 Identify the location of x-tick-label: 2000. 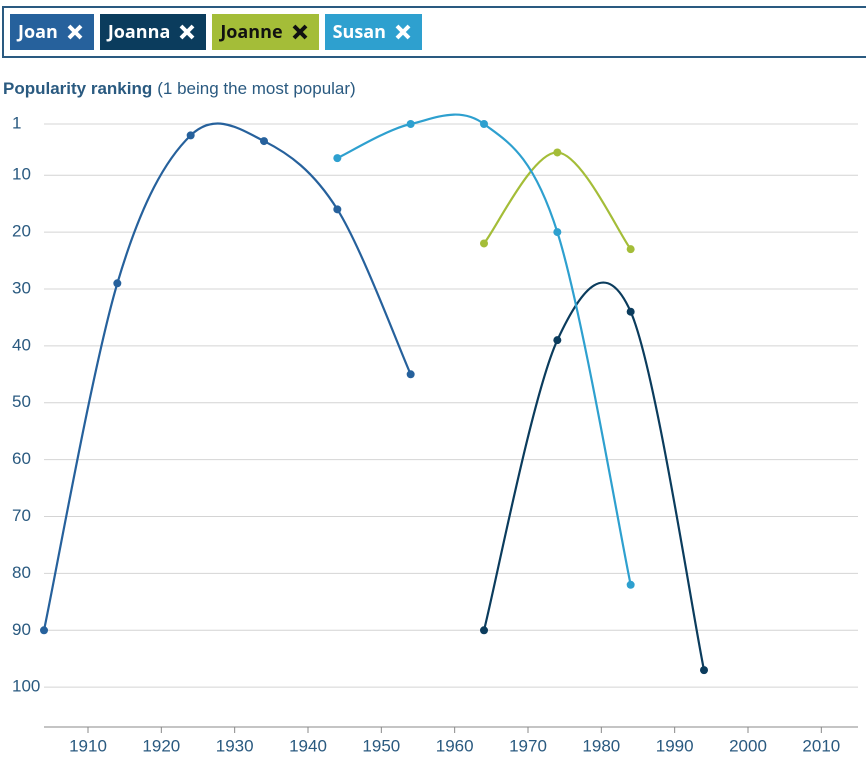
(748, 745).